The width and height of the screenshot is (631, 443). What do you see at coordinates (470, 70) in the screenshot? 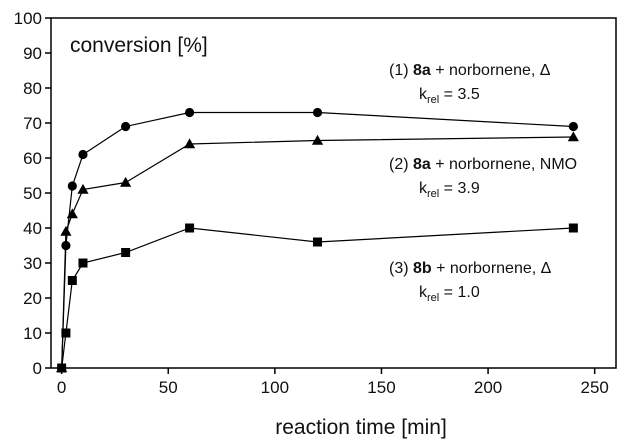
I see `annotation-1-line1: (1) 8a + norbornene, Δ` at bounding box center [470, 70].